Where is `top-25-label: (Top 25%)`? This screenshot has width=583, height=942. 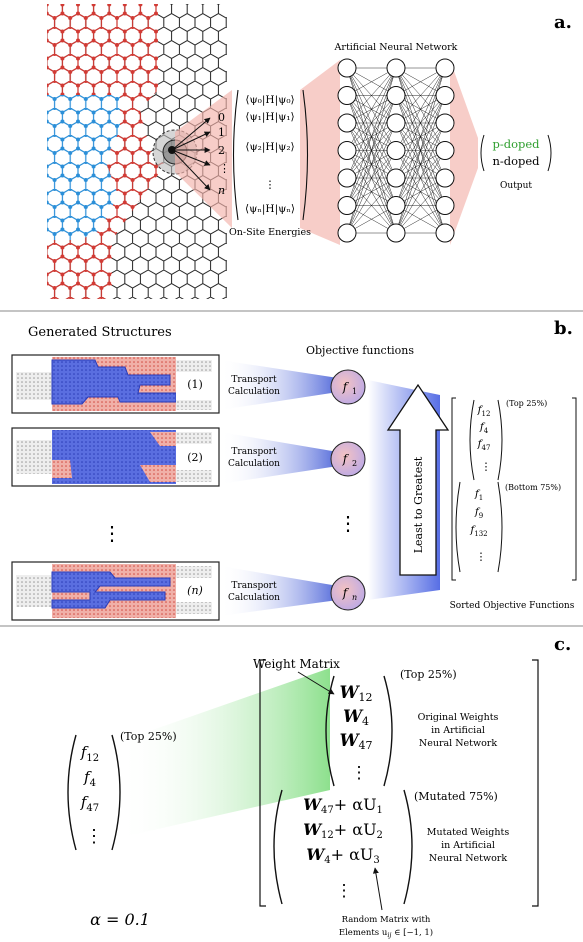
top-25-label: (Top 25%) is located at coordinates (526, 403).